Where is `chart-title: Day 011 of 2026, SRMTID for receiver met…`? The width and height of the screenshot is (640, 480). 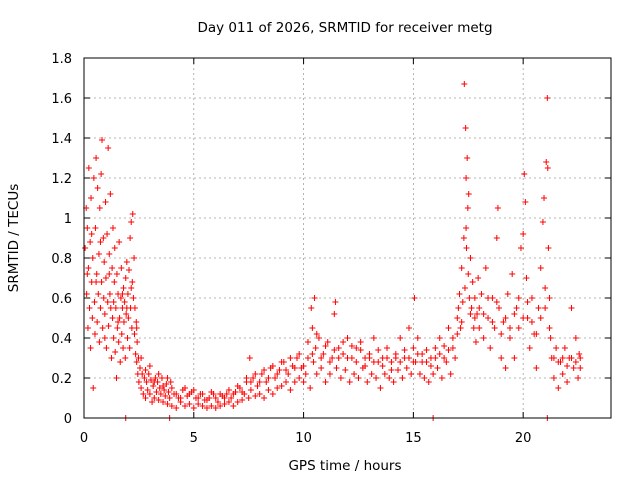 chart-title: Day 011 of 2026, SRMTID for receiver met… is located at coordinates (344, 28).